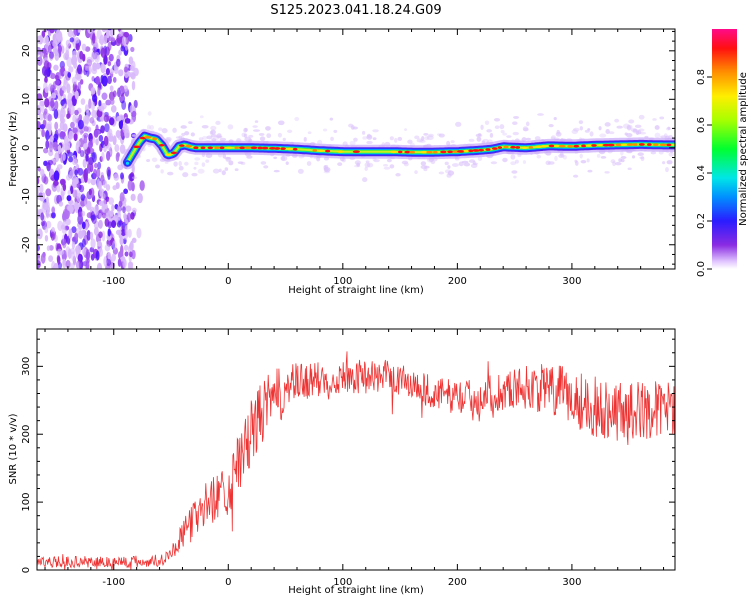 The image size is (750, 600). Describe the element at coordinates (127, 163) in the screenshot. I see `spectrogram-onset-core` at that location.